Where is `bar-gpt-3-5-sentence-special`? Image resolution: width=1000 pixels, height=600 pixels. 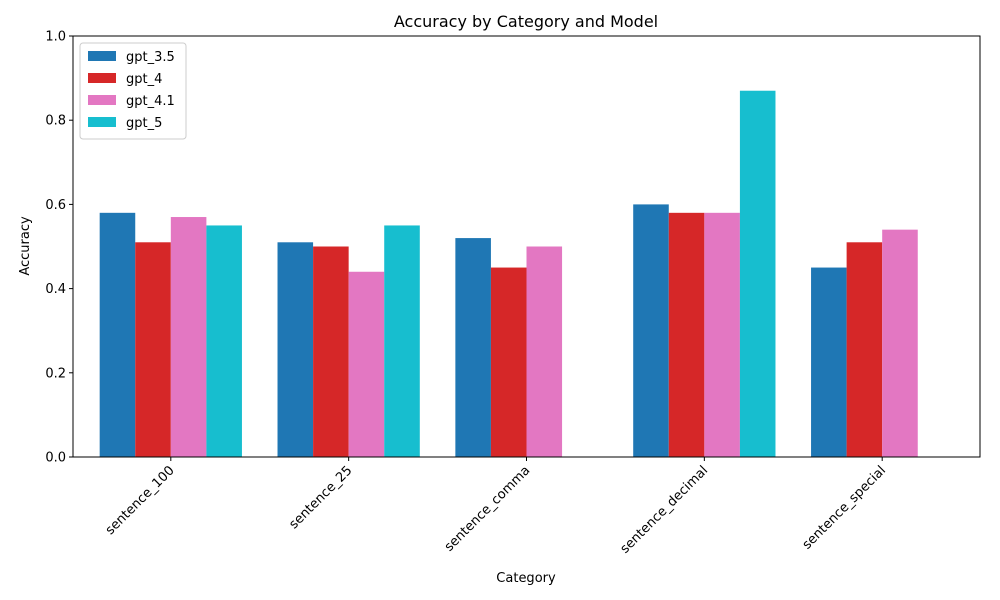 bar-gpt-3-5-sentence-special is located at coordinates (829, 362).